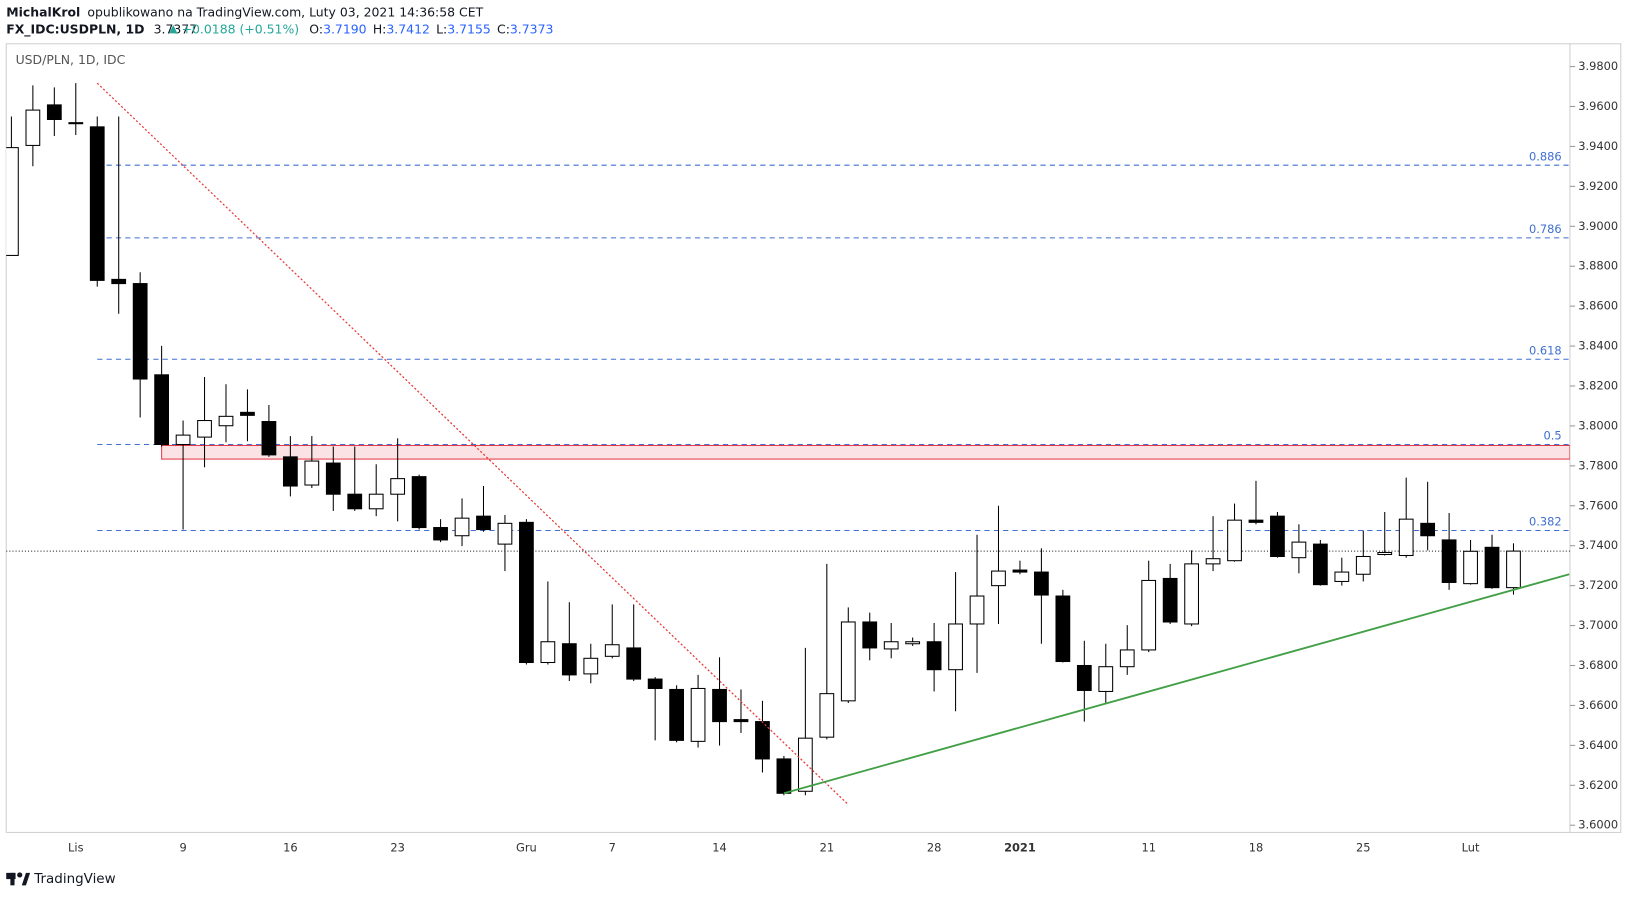 Image resolution: width=1627 pixels, height=898 pixels. I want to click on ohlc-label: H:, so click(380, 28).